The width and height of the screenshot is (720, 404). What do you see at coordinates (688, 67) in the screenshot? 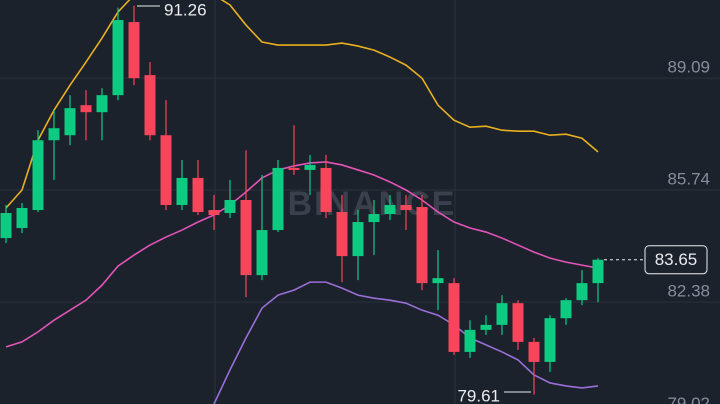
I see `y-tick-label: 89.09` at bounding box center [688, 67].